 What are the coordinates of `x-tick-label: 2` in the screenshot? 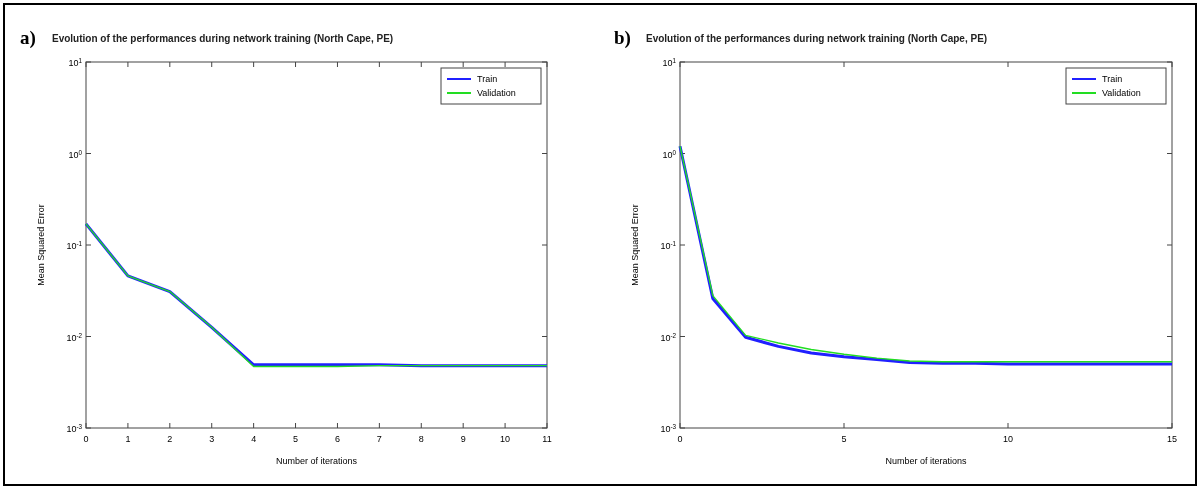 It's located at (170, 439).